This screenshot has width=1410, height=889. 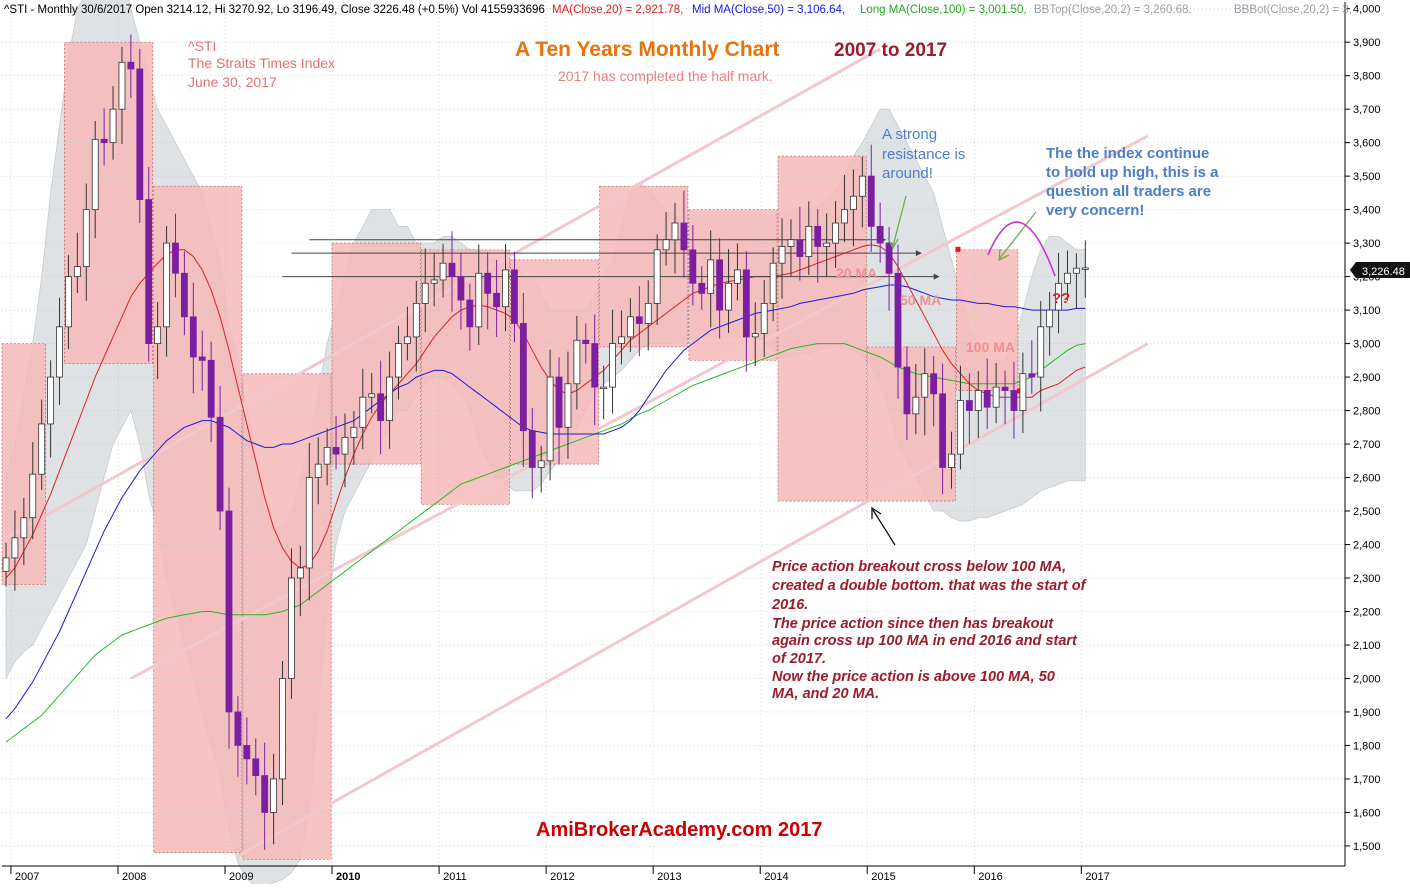 What do you see at coordinates (1367, 77) in the screenshot?
I see `price-tick-label-3800: 3,800` at bounding box center [1367, 77].